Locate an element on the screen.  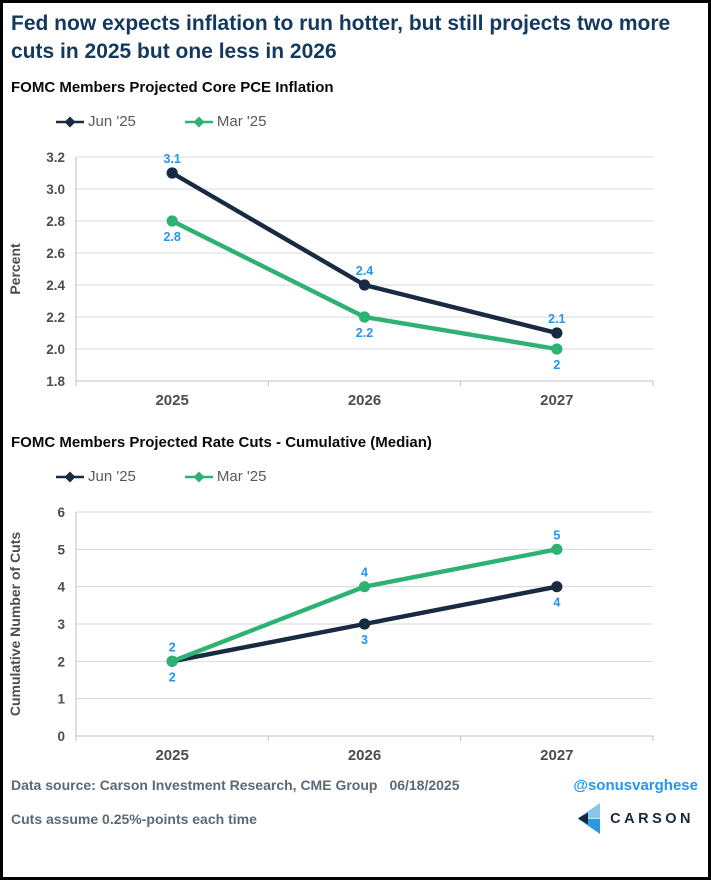
svg-text: 3.2 is located at coordinates (55, 157).